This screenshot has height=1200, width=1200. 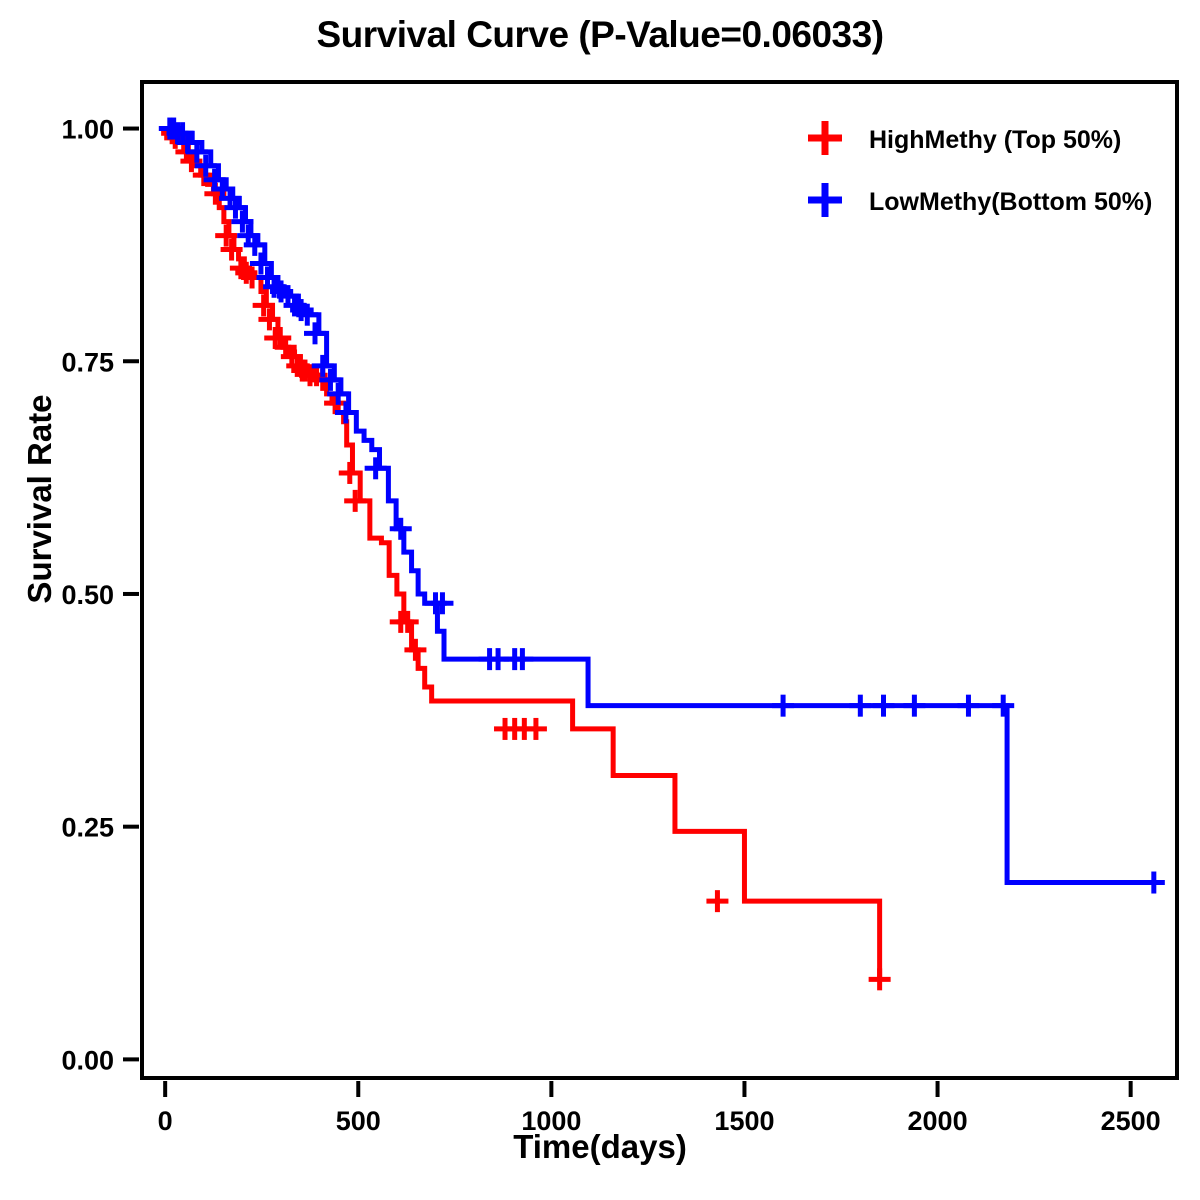 I want to click on x-tick-label: 1500, so click(x=744, y=1121).